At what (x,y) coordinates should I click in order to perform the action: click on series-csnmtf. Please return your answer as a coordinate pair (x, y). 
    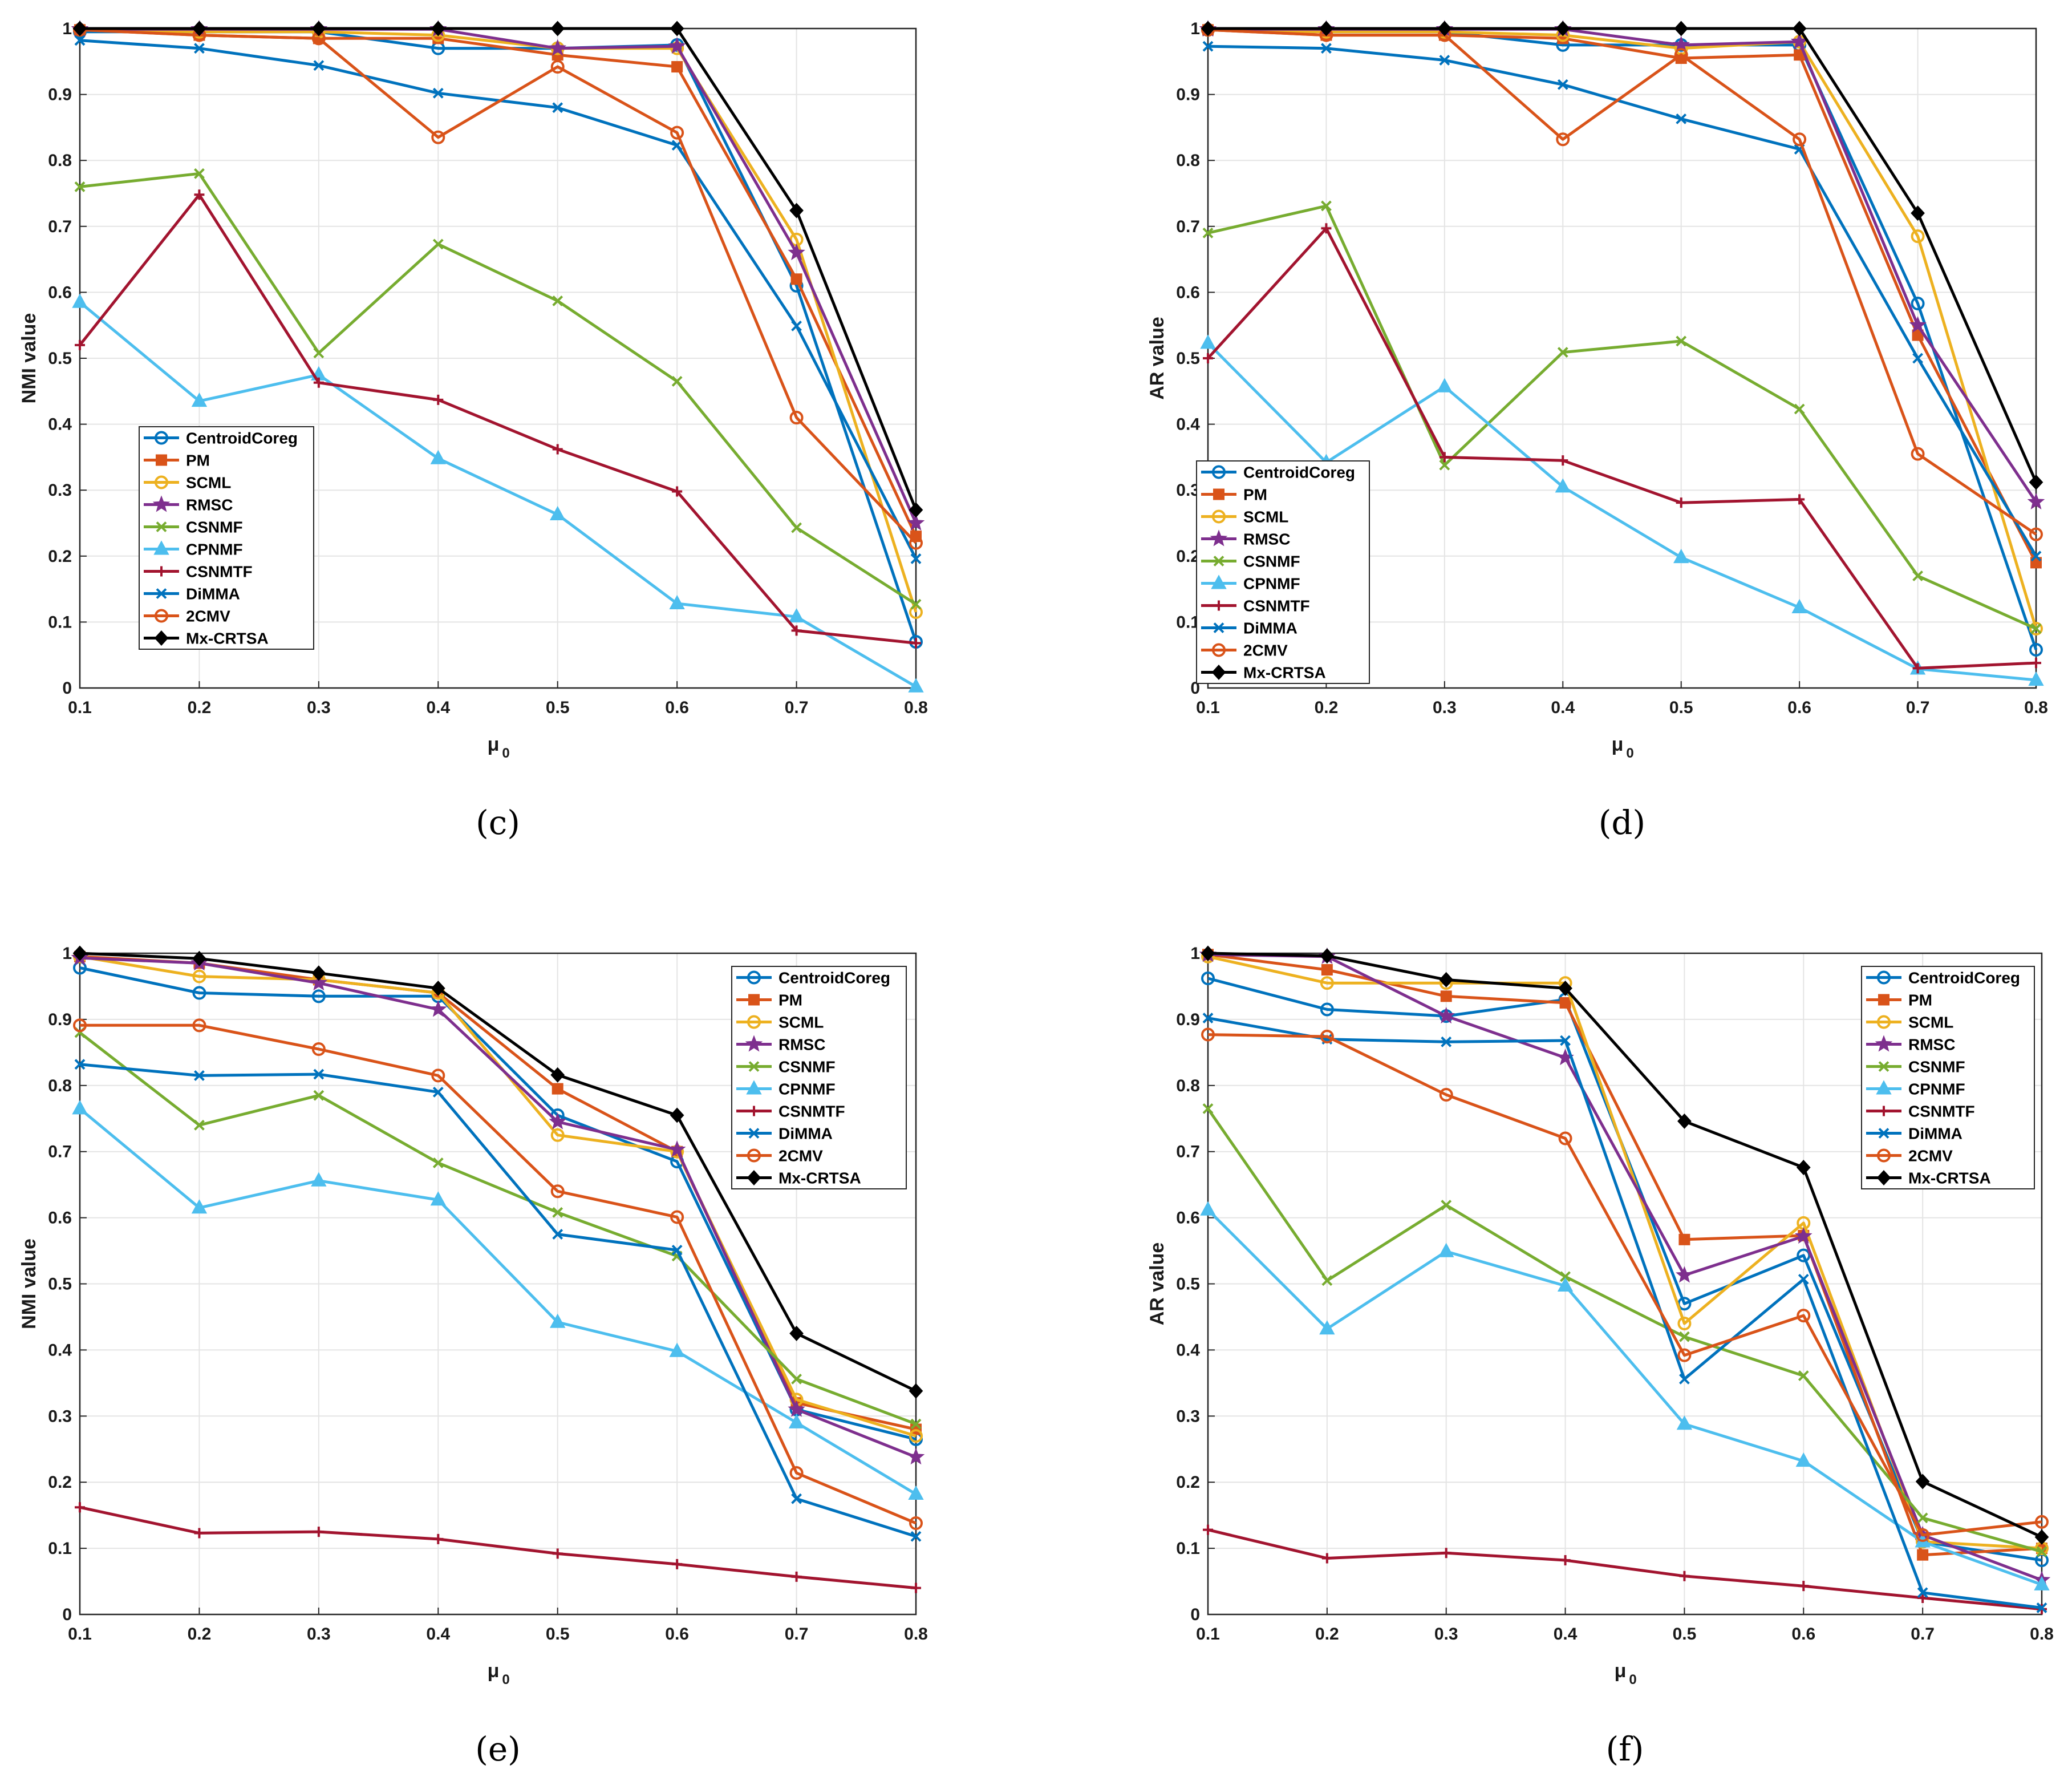
    Looking at the image, I should click on (498, 419).